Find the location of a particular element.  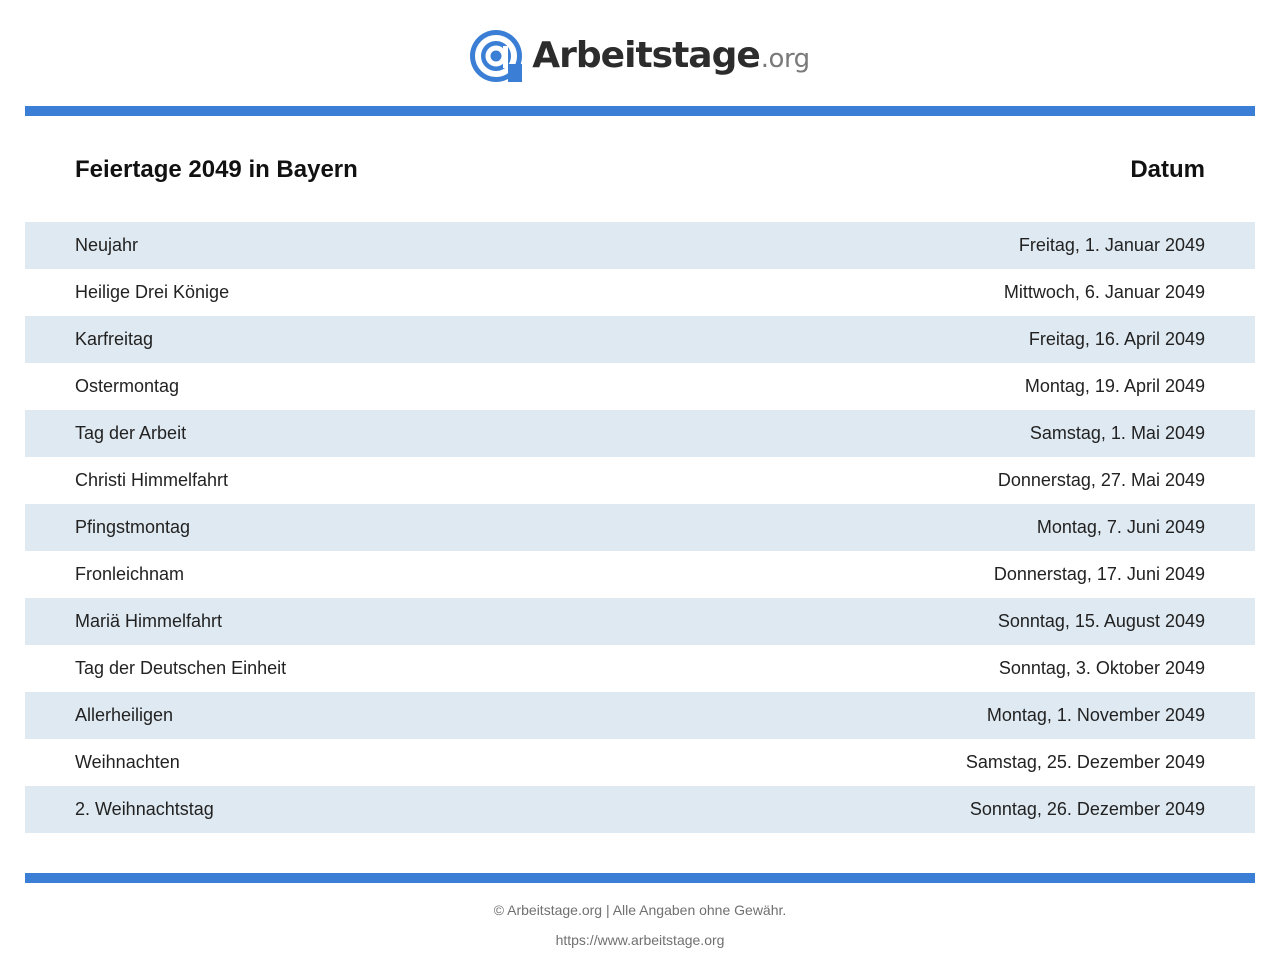

table-row: Allerheiligen Montag, 1. November 2049 is located at coordinates (640, 715).